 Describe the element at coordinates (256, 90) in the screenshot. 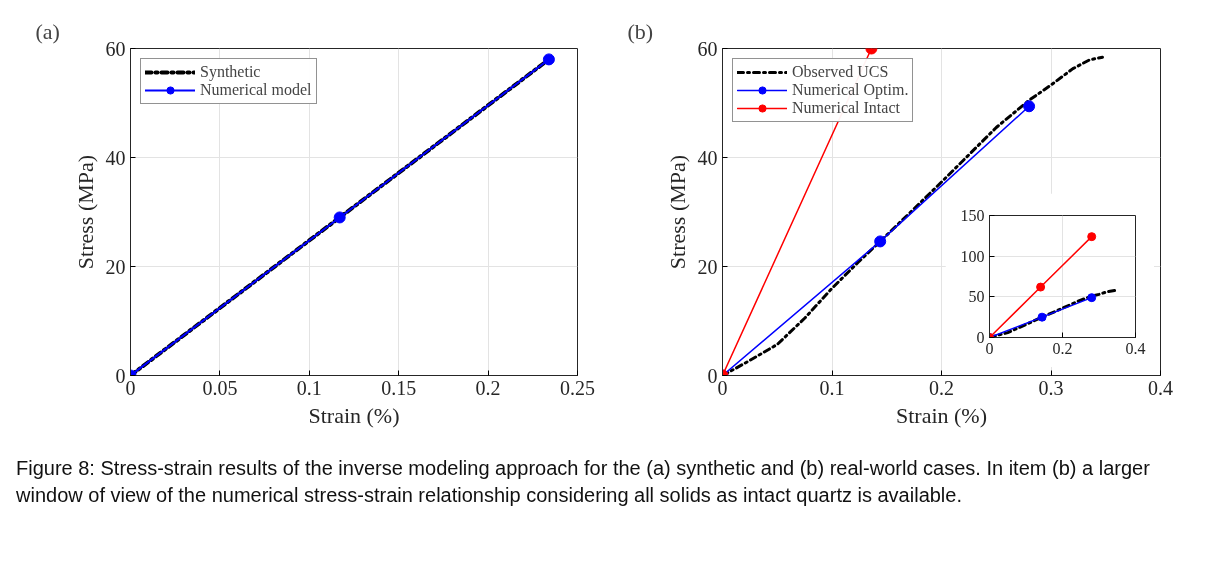

I see `legend-label: Numerical model` at that location.